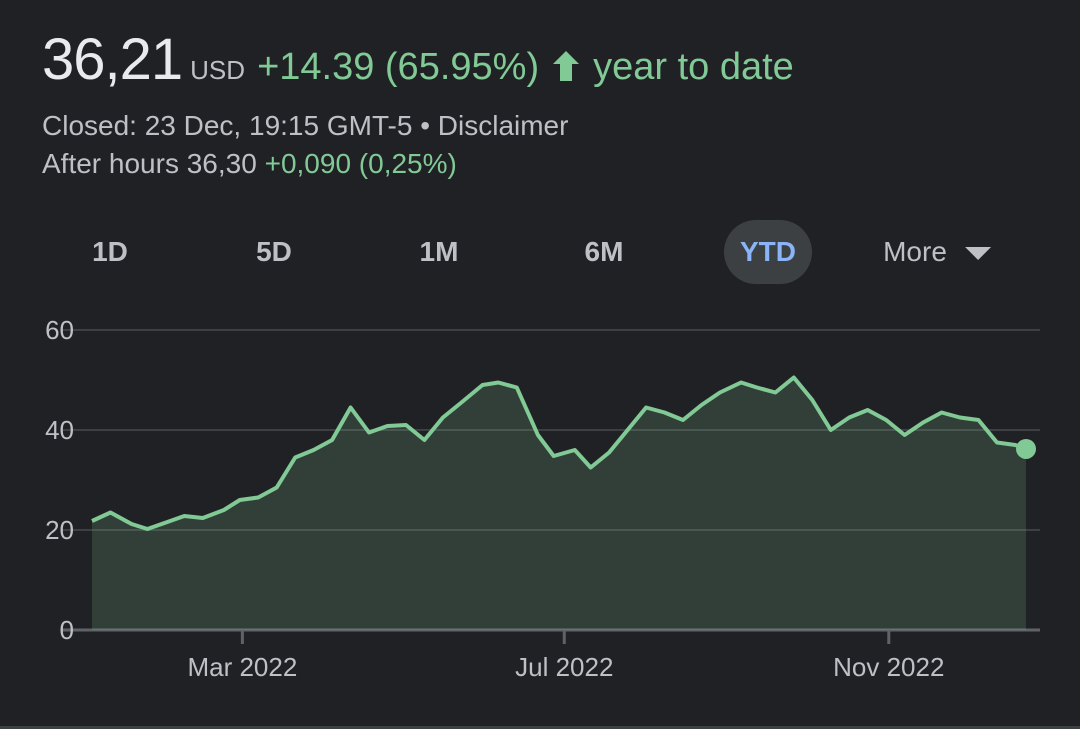 The height and width of the screenshot is (729, 1080). Describe the element at coordinates (112, 59) in the screenshot. I see `current-price: 36,21` at that location.